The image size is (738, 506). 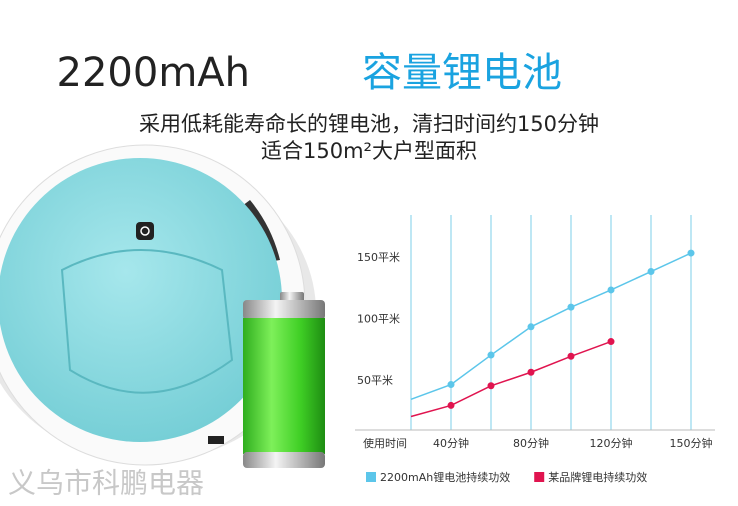 I want to click on title-text: 容量锂电池, so click(x=462, y=73).